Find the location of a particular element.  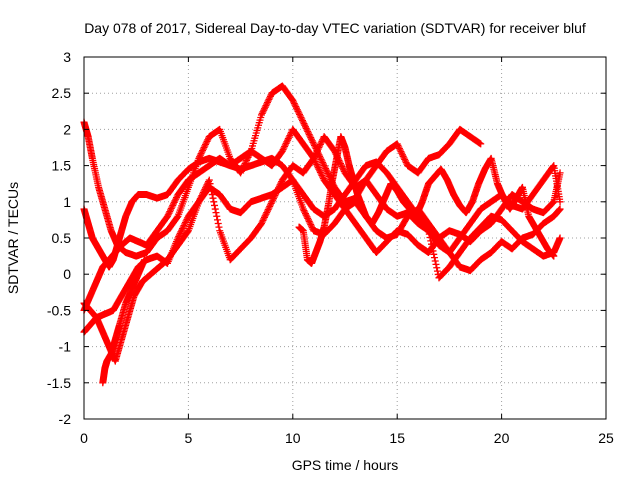

y-tick-label: 0.5 is located at coordinates (62, 238).